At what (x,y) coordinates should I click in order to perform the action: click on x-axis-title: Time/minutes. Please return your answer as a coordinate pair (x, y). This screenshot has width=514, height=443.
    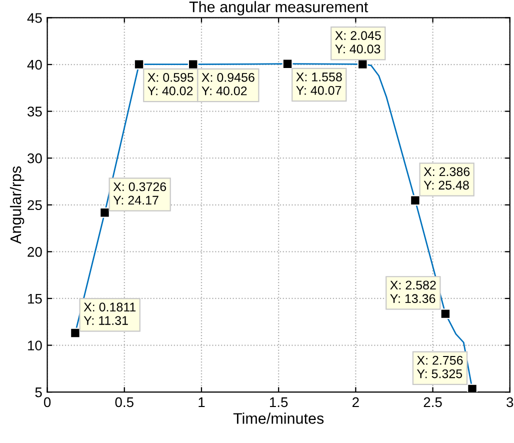
    Looking at the image, I should click on (278, 418).